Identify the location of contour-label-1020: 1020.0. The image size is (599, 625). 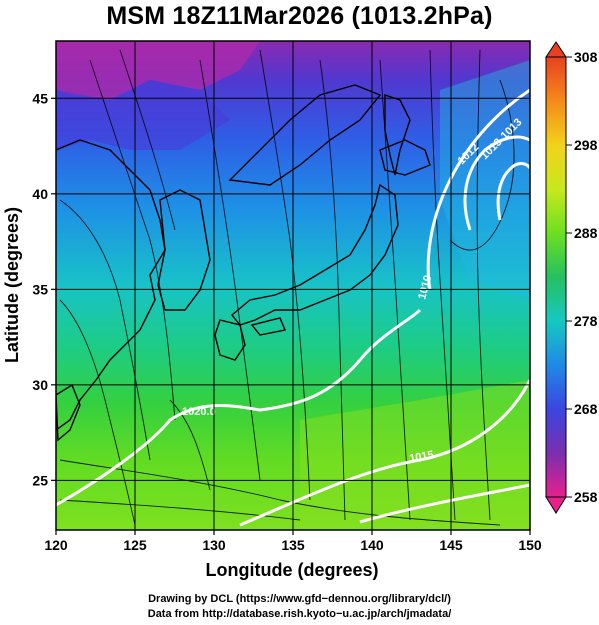
(199, 412).